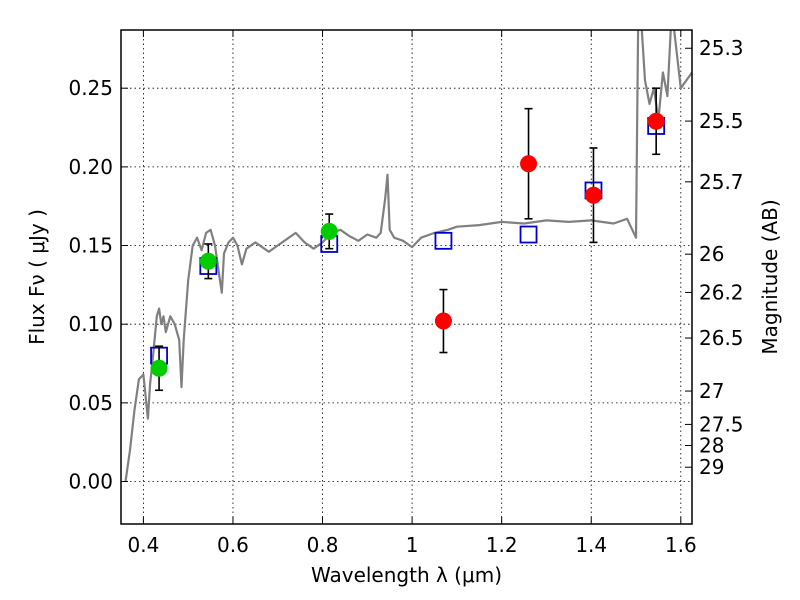 The width and height of the screenshot is (800, 600). I want to click on x-tick-label: 0.8, so click(323, 545).